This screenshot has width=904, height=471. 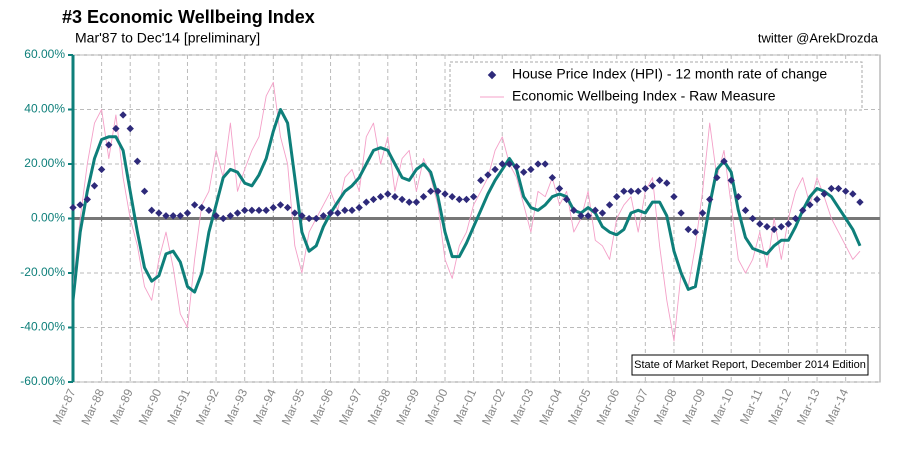 I want to click on x-tick-label: Mar-10, so click(x=722, y=406).